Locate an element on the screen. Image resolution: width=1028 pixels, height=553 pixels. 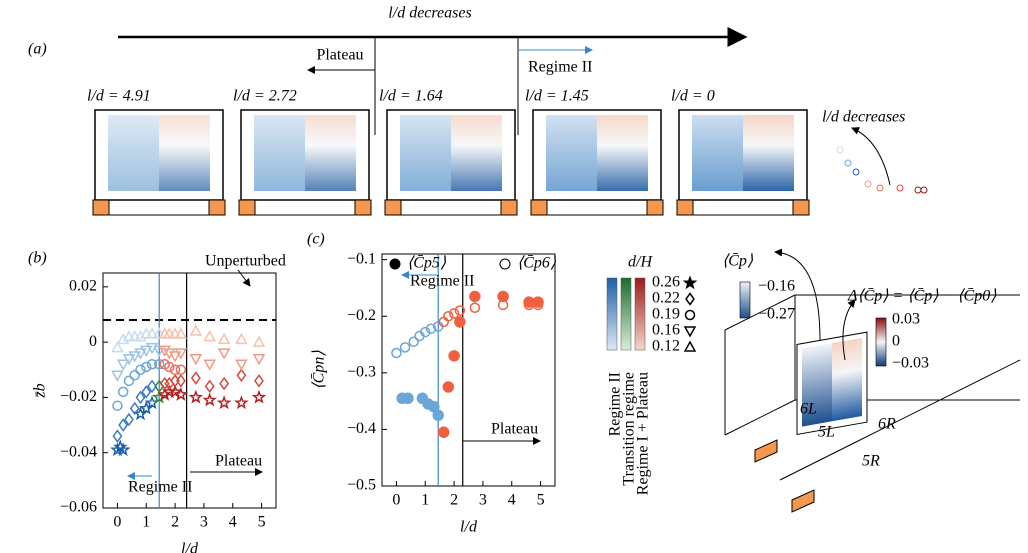
regime-name: Transition regime is located at coordinates (629, 429).